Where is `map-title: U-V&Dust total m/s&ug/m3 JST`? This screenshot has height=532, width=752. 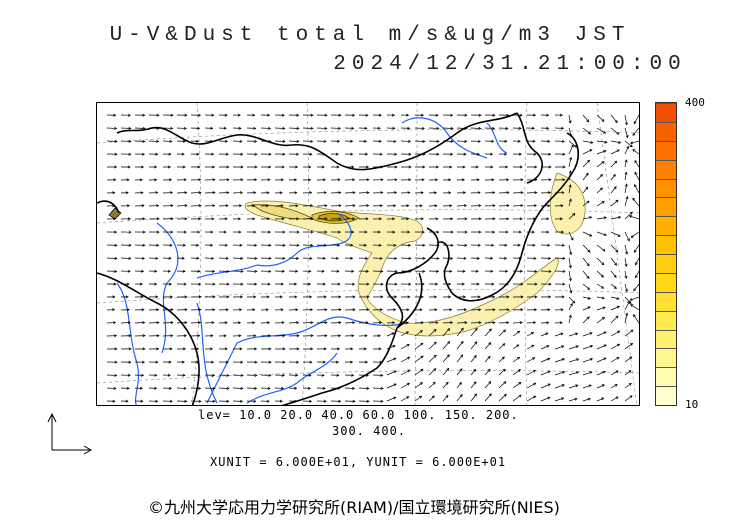
map-title: U-V&Dust total m/s&ug/m3 JST is located at coordinates (370, 35).